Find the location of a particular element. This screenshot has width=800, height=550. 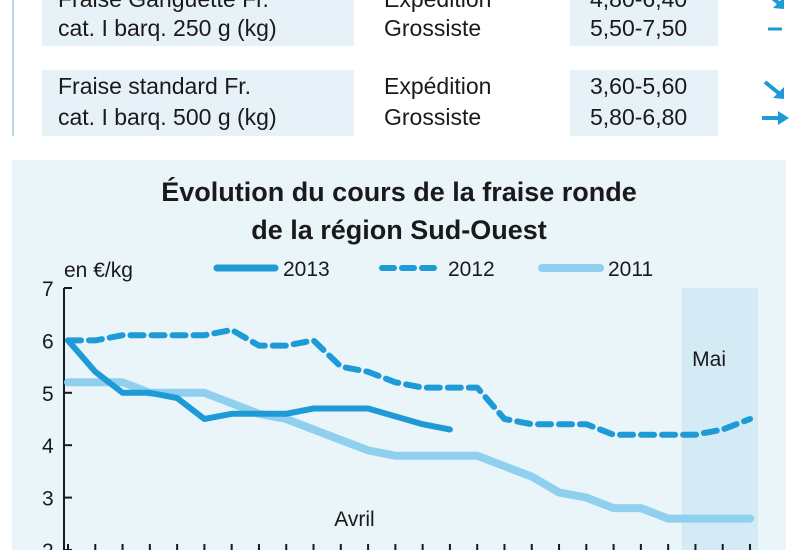

y-tick-label: 5 is located at coordinates (48, 394).